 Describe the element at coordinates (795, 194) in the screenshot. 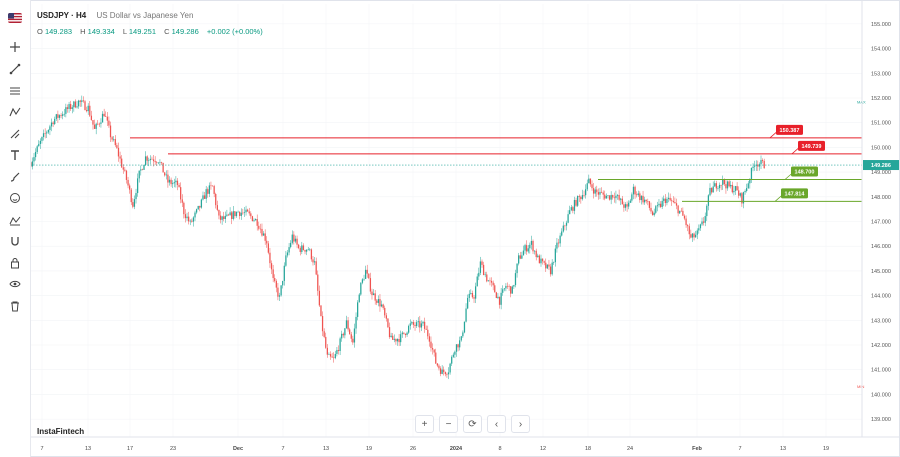

I see `support-label: 147.814` at that location.